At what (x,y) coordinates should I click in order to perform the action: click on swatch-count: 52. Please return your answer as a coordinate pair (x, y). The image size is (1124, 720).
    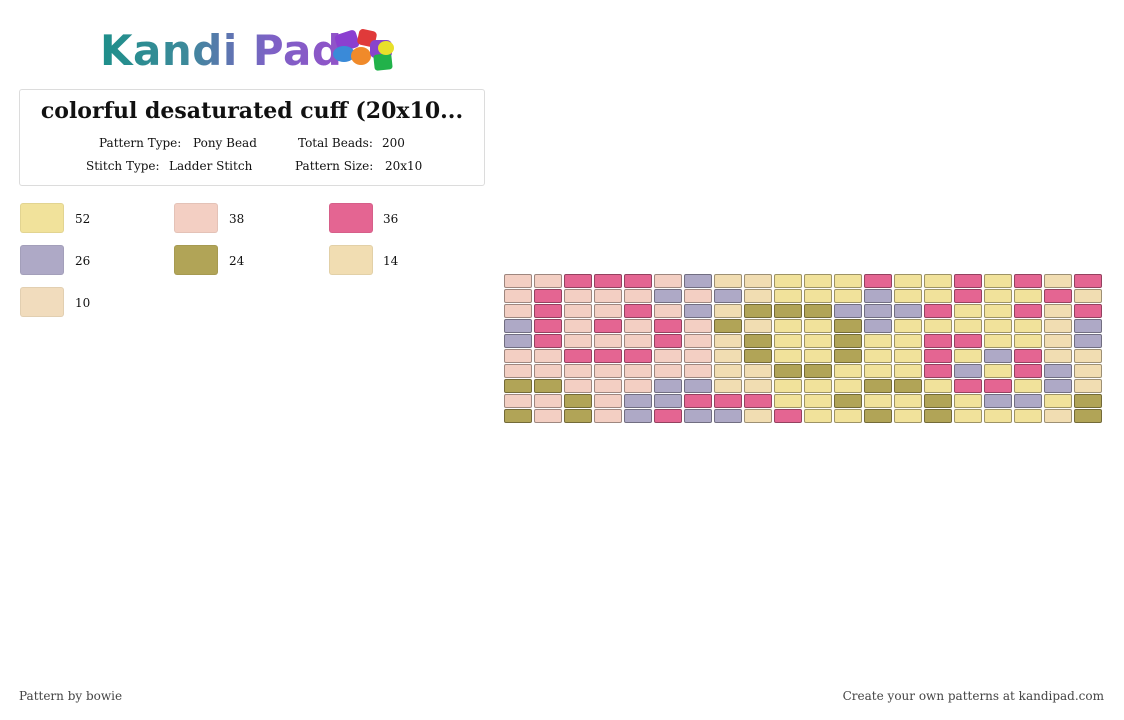
    Looking at the image, I should click on (83, 219).